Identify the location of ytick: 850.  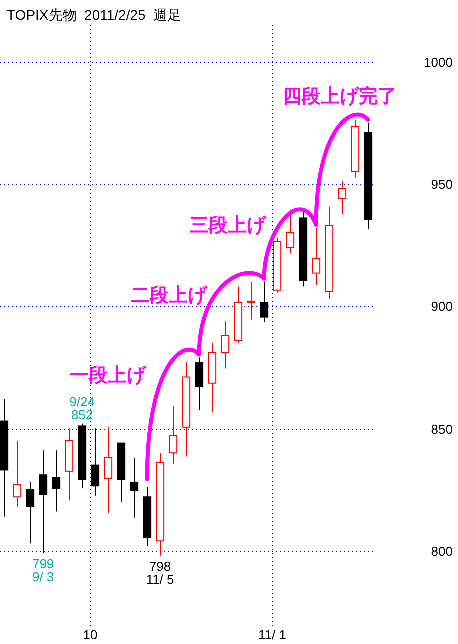
(442, 429).